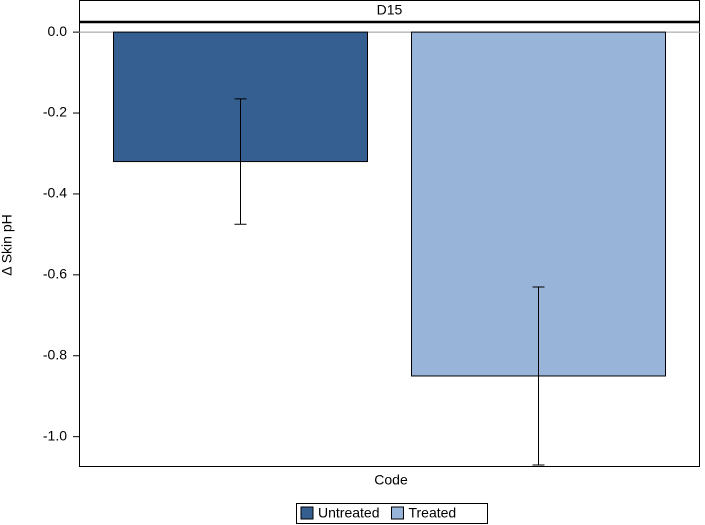  I want to click on y-tick-label: 0.0, so click(58, 31).